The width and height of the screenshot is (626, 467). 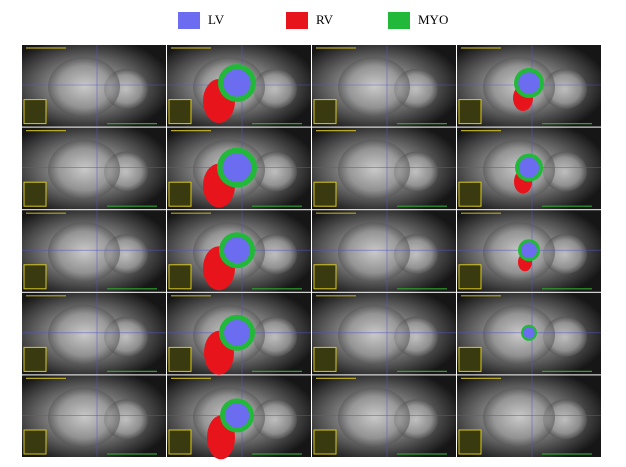 What do you see at coordinates (433, 19) in the screenshot?
I see `legend-label: MYO` at bounding box center [433, 19].